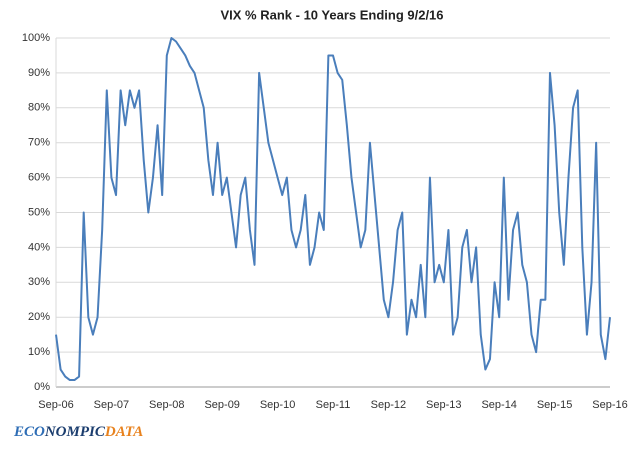  I want to click on x-tick-label: Sep-11, so click(333, 405).